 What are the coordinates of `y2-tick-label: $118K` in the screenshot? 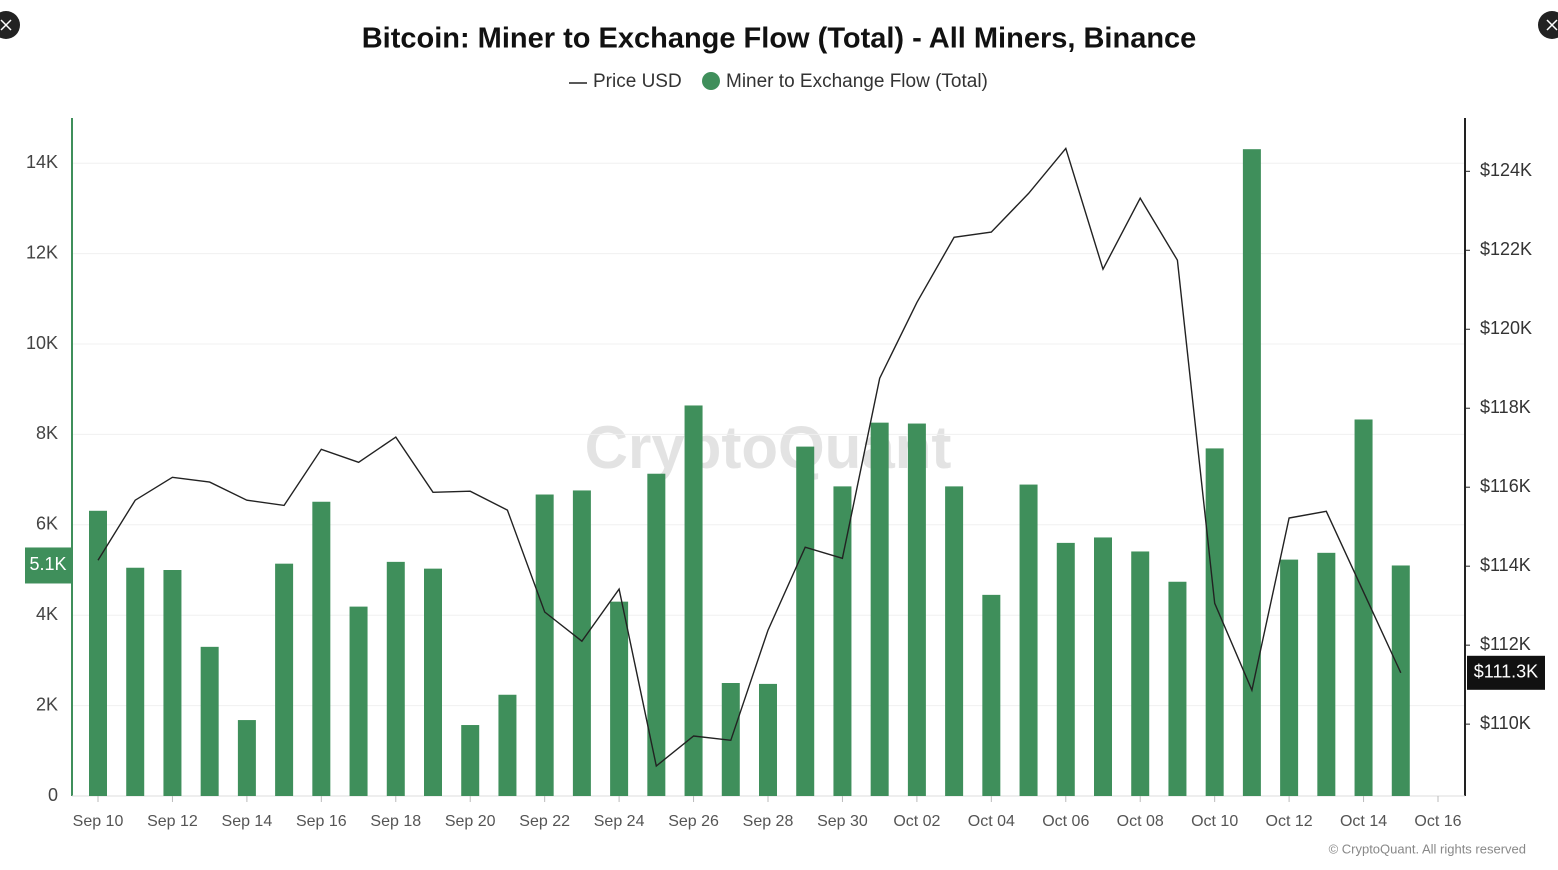 It's located at (1505, 407).